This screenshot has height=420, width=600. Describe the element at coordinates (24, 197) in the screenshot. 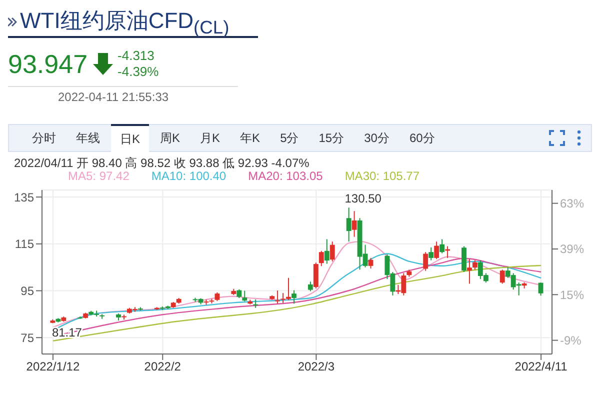

I see `y-tick-label: 135` at that location.